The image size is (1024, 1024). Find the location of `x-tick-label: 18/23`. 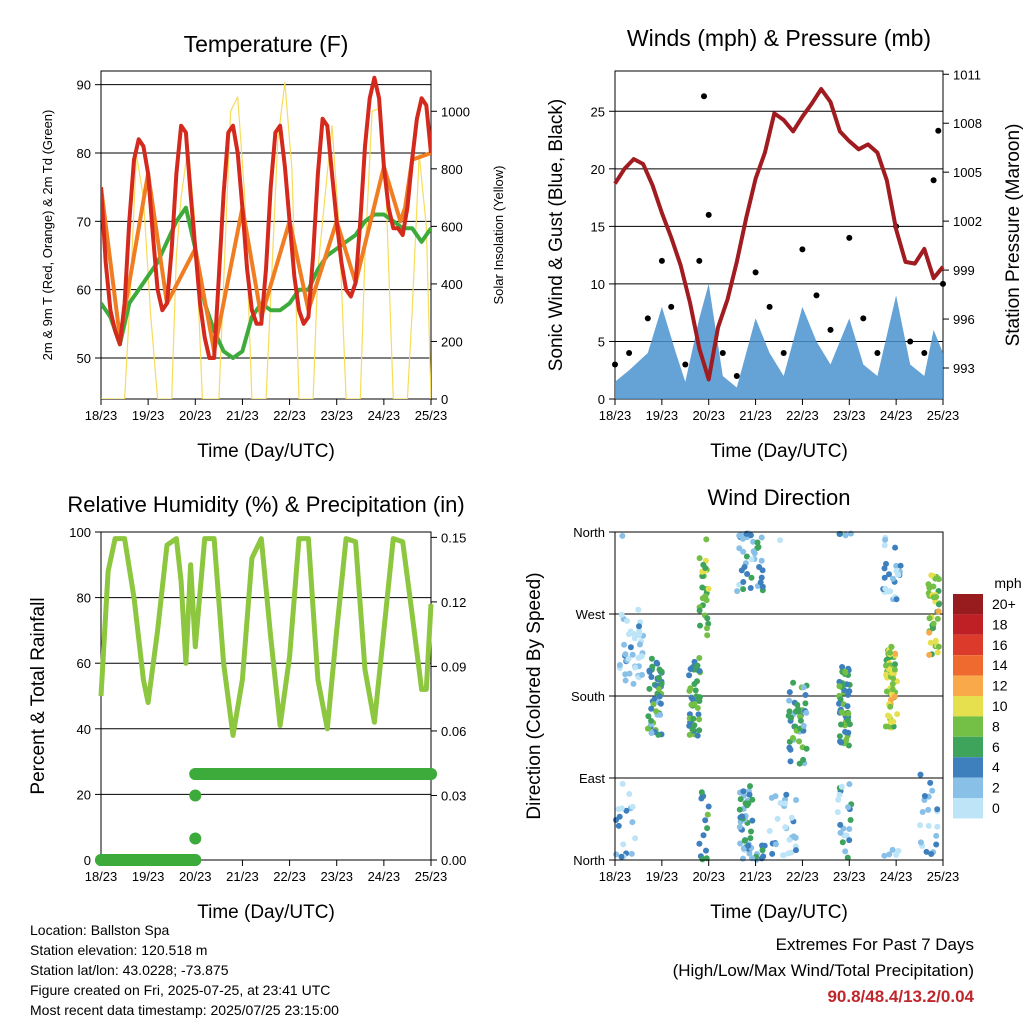

x-tick-label: 18/23 is located at coordinates (101, 876).